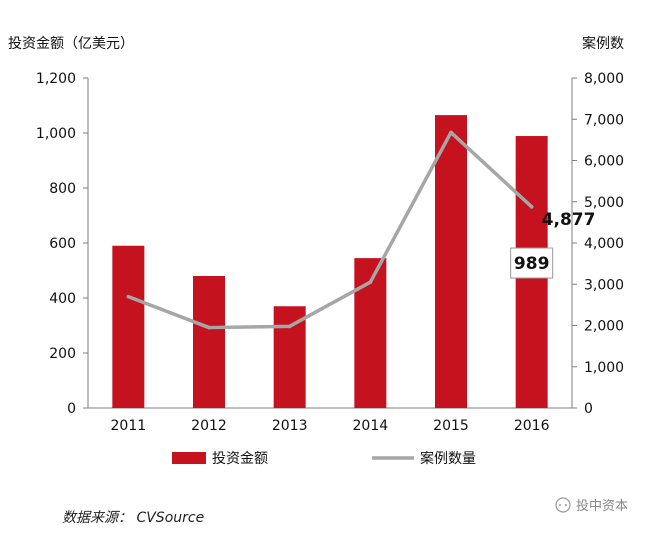 The width and height of the screenshot is (671, 546). I want to click on left-tick-label: 400, so click(62, 299).